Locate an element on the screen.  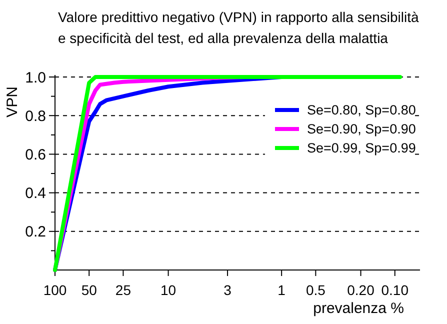
x-tick-label: 0.5 is located at coordinates (316, 290).